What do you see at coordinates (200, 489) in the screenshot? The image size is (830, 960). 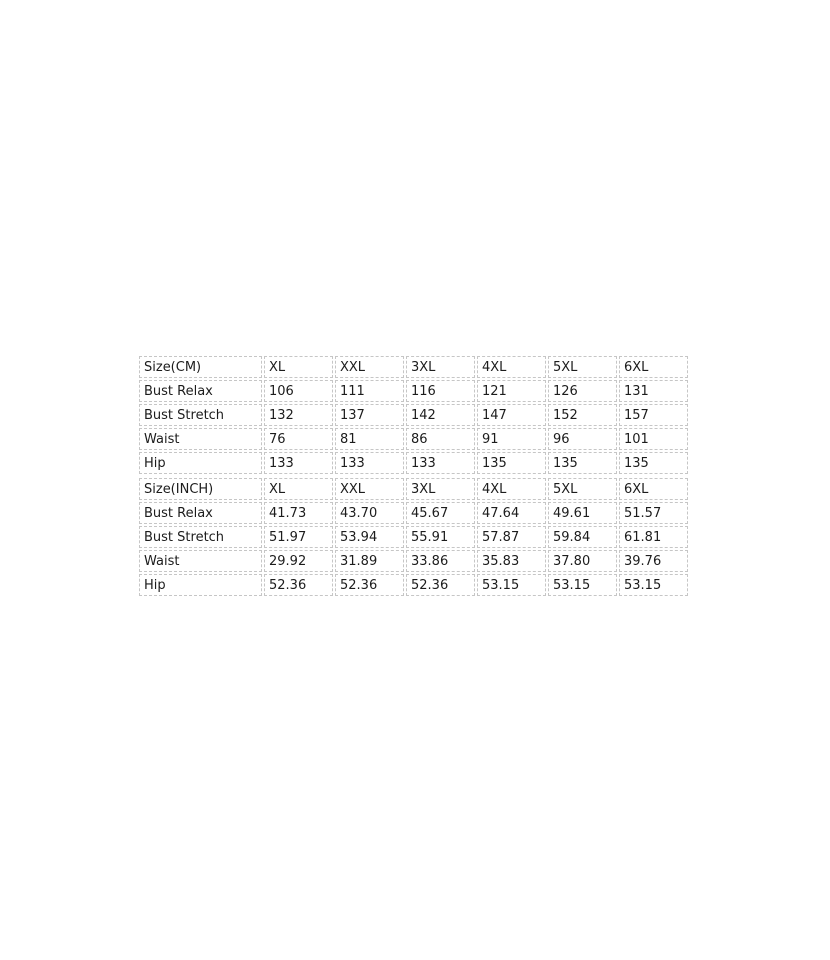 I see `column-header-size-inch: Size(INCH)` at bounding box center [200, 489].